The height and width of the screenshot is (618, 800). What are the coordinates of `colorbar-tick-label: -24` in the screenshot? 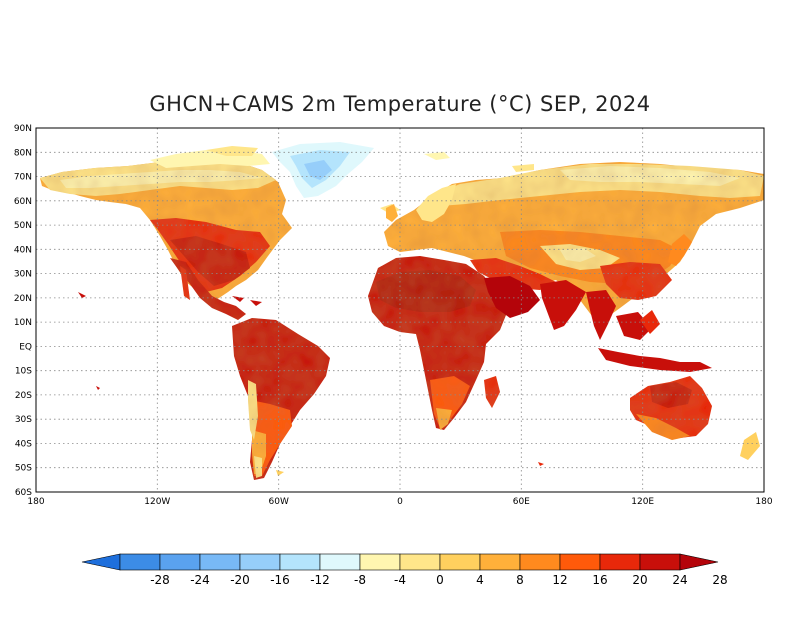 It's located at (200, 580).